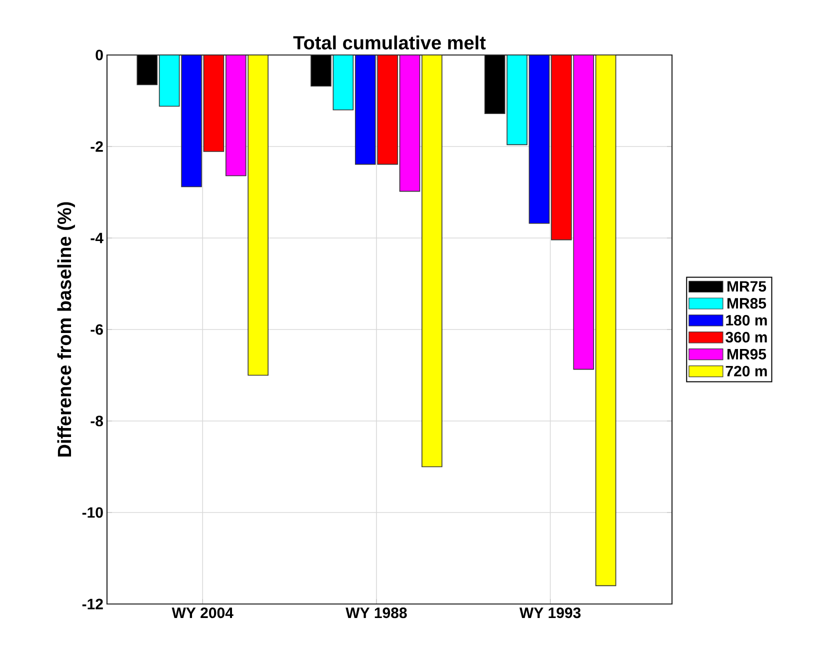 The image size is (835, 646). I want to click on chart-title: Total cumulative melt, so click(389, 43).